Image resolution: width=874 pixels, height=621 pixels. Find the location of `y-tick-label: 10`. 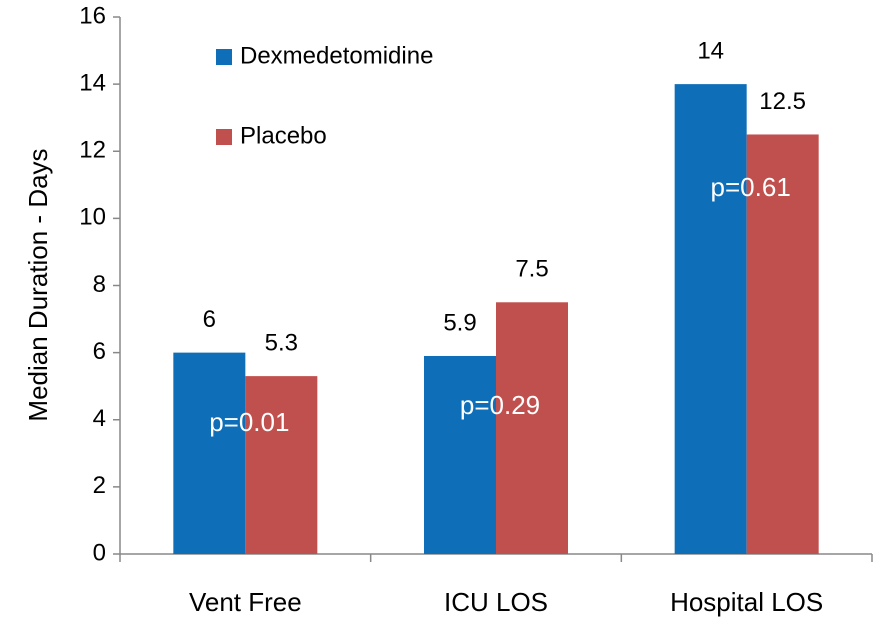

y-tick-label: 10 is located at coordinates (92, 217).